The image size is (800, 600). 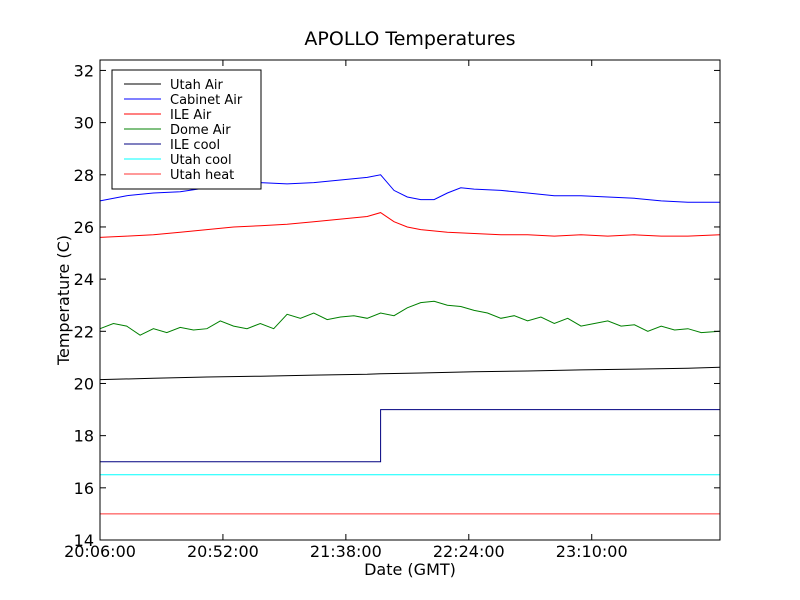 I want to click on chart-title: APOLLO Temperatures, so click(x=409, y=39).